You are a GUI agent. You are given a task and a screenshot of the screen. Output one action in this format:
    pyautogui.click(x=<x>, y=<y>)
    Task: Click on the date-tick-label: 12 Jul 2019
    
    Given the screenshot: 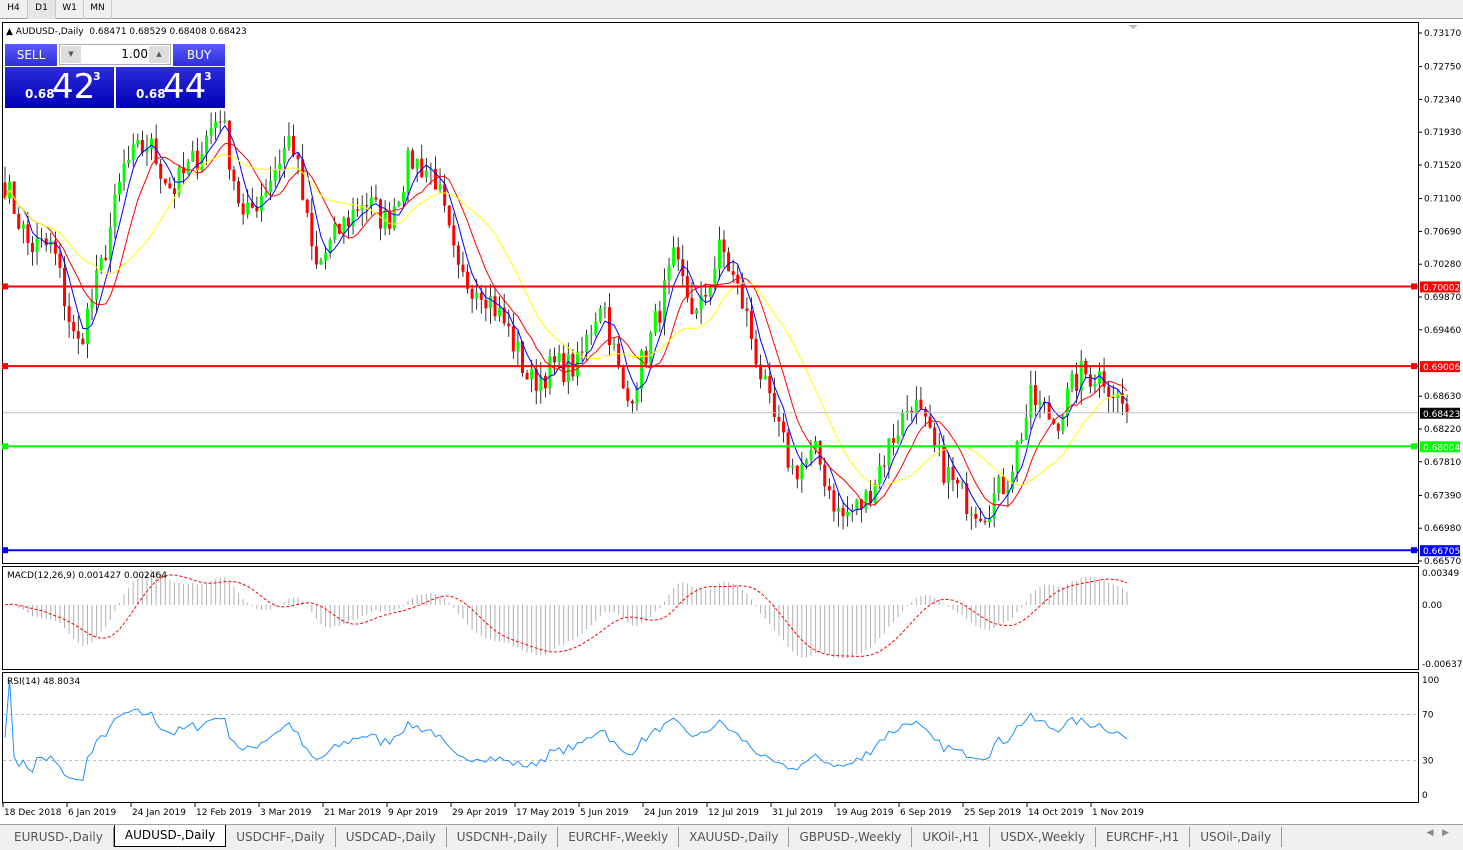 What is the action you would take?
    pyautogui.click(x=733, y=813)
    